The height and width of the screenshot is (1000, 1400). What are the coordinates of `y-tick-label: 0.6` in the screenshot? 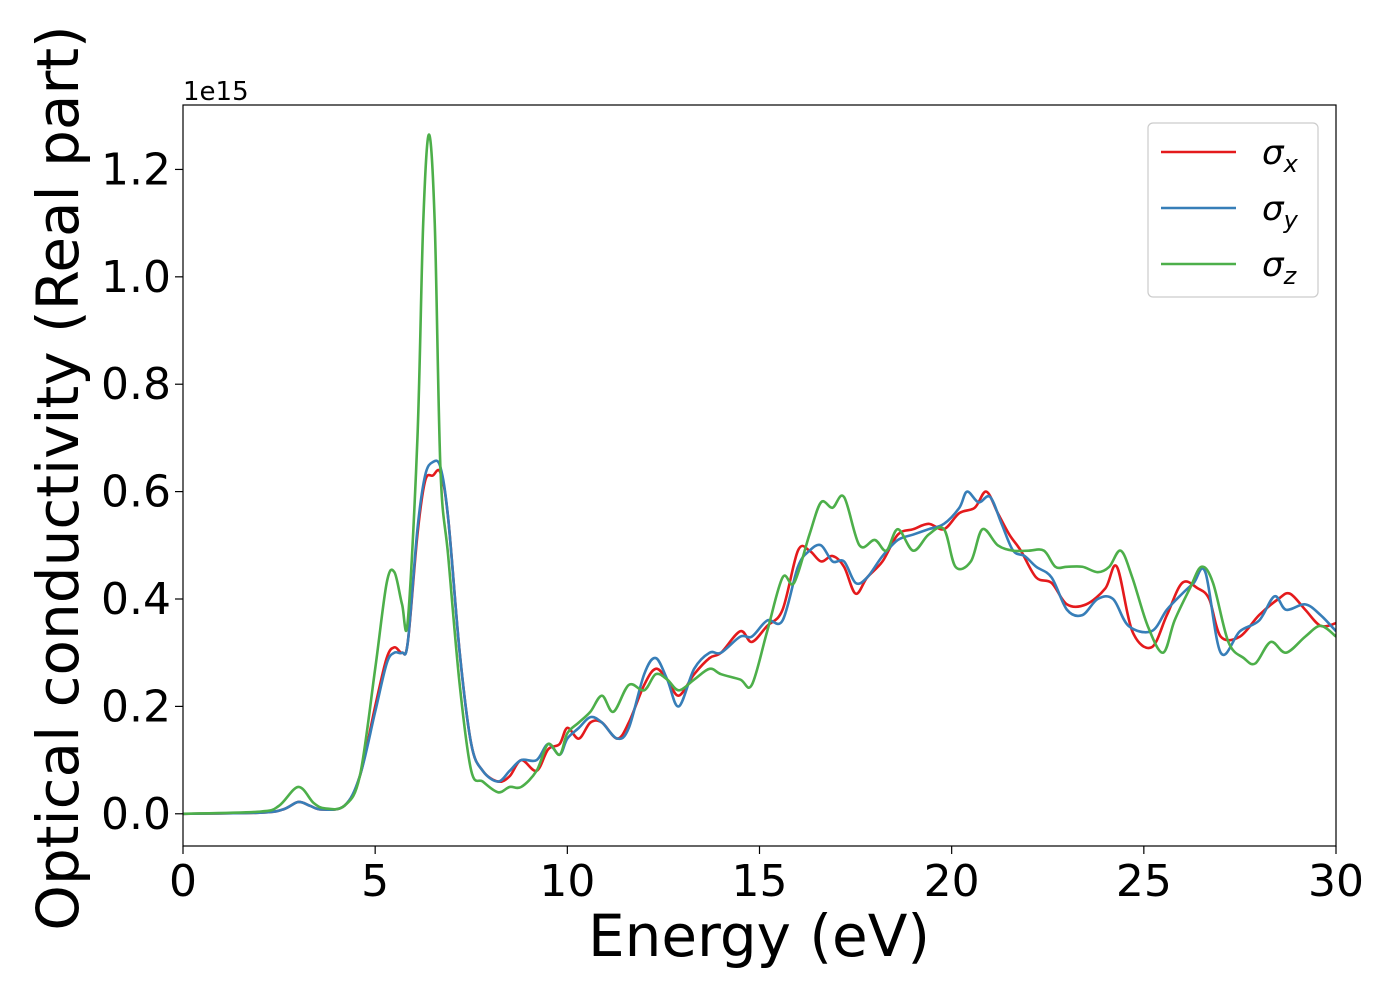 It's located at (136, 492).